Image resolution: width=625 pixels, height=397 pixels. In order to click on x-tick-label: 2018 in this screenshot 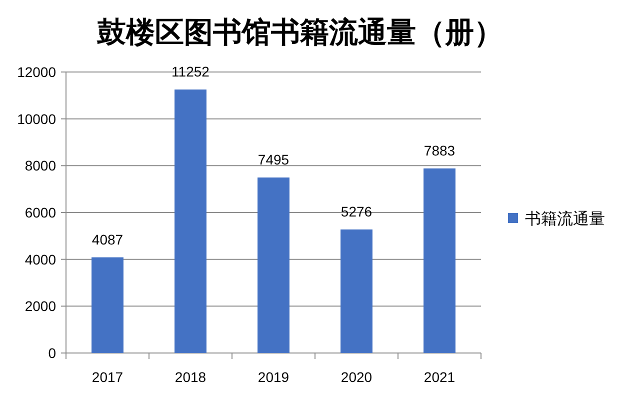, I will do `click(190, 377)`.